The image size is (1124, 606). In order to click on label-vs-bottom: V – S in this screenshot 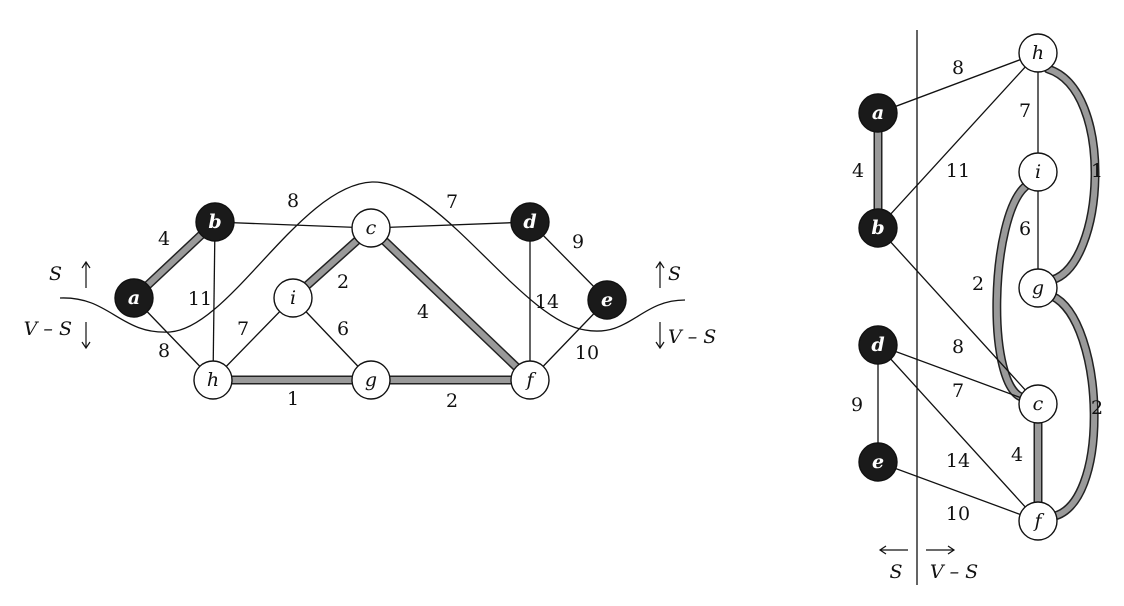, I will do `click(954, 572)`.